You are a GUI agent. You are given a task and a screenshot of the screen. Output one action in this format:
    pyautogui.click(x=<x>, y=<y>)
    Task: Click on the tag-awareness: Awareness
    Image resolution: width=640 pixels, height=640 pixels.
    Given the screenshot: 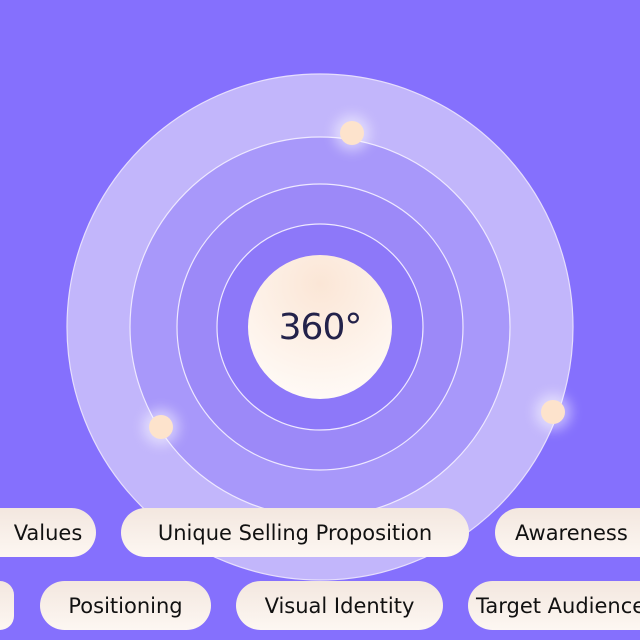 What is the action you would take?
    pyautogui.click(x=567, y=532)
    